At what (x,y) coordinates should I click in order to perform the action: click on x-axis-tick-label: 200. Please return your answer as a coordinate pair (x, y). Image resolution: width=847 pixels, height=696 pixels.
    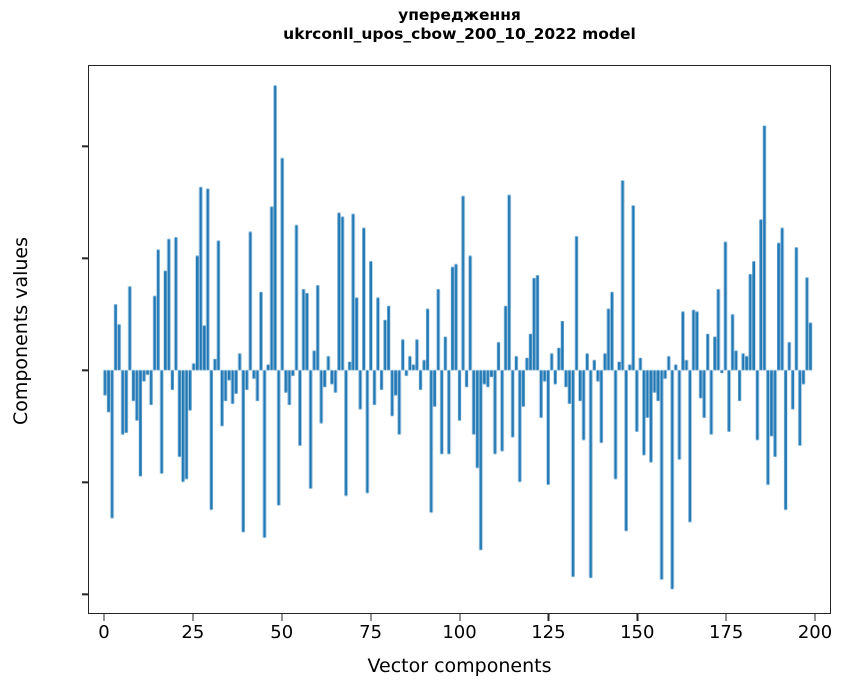
    Looking at the image, I should click on (815, 632).